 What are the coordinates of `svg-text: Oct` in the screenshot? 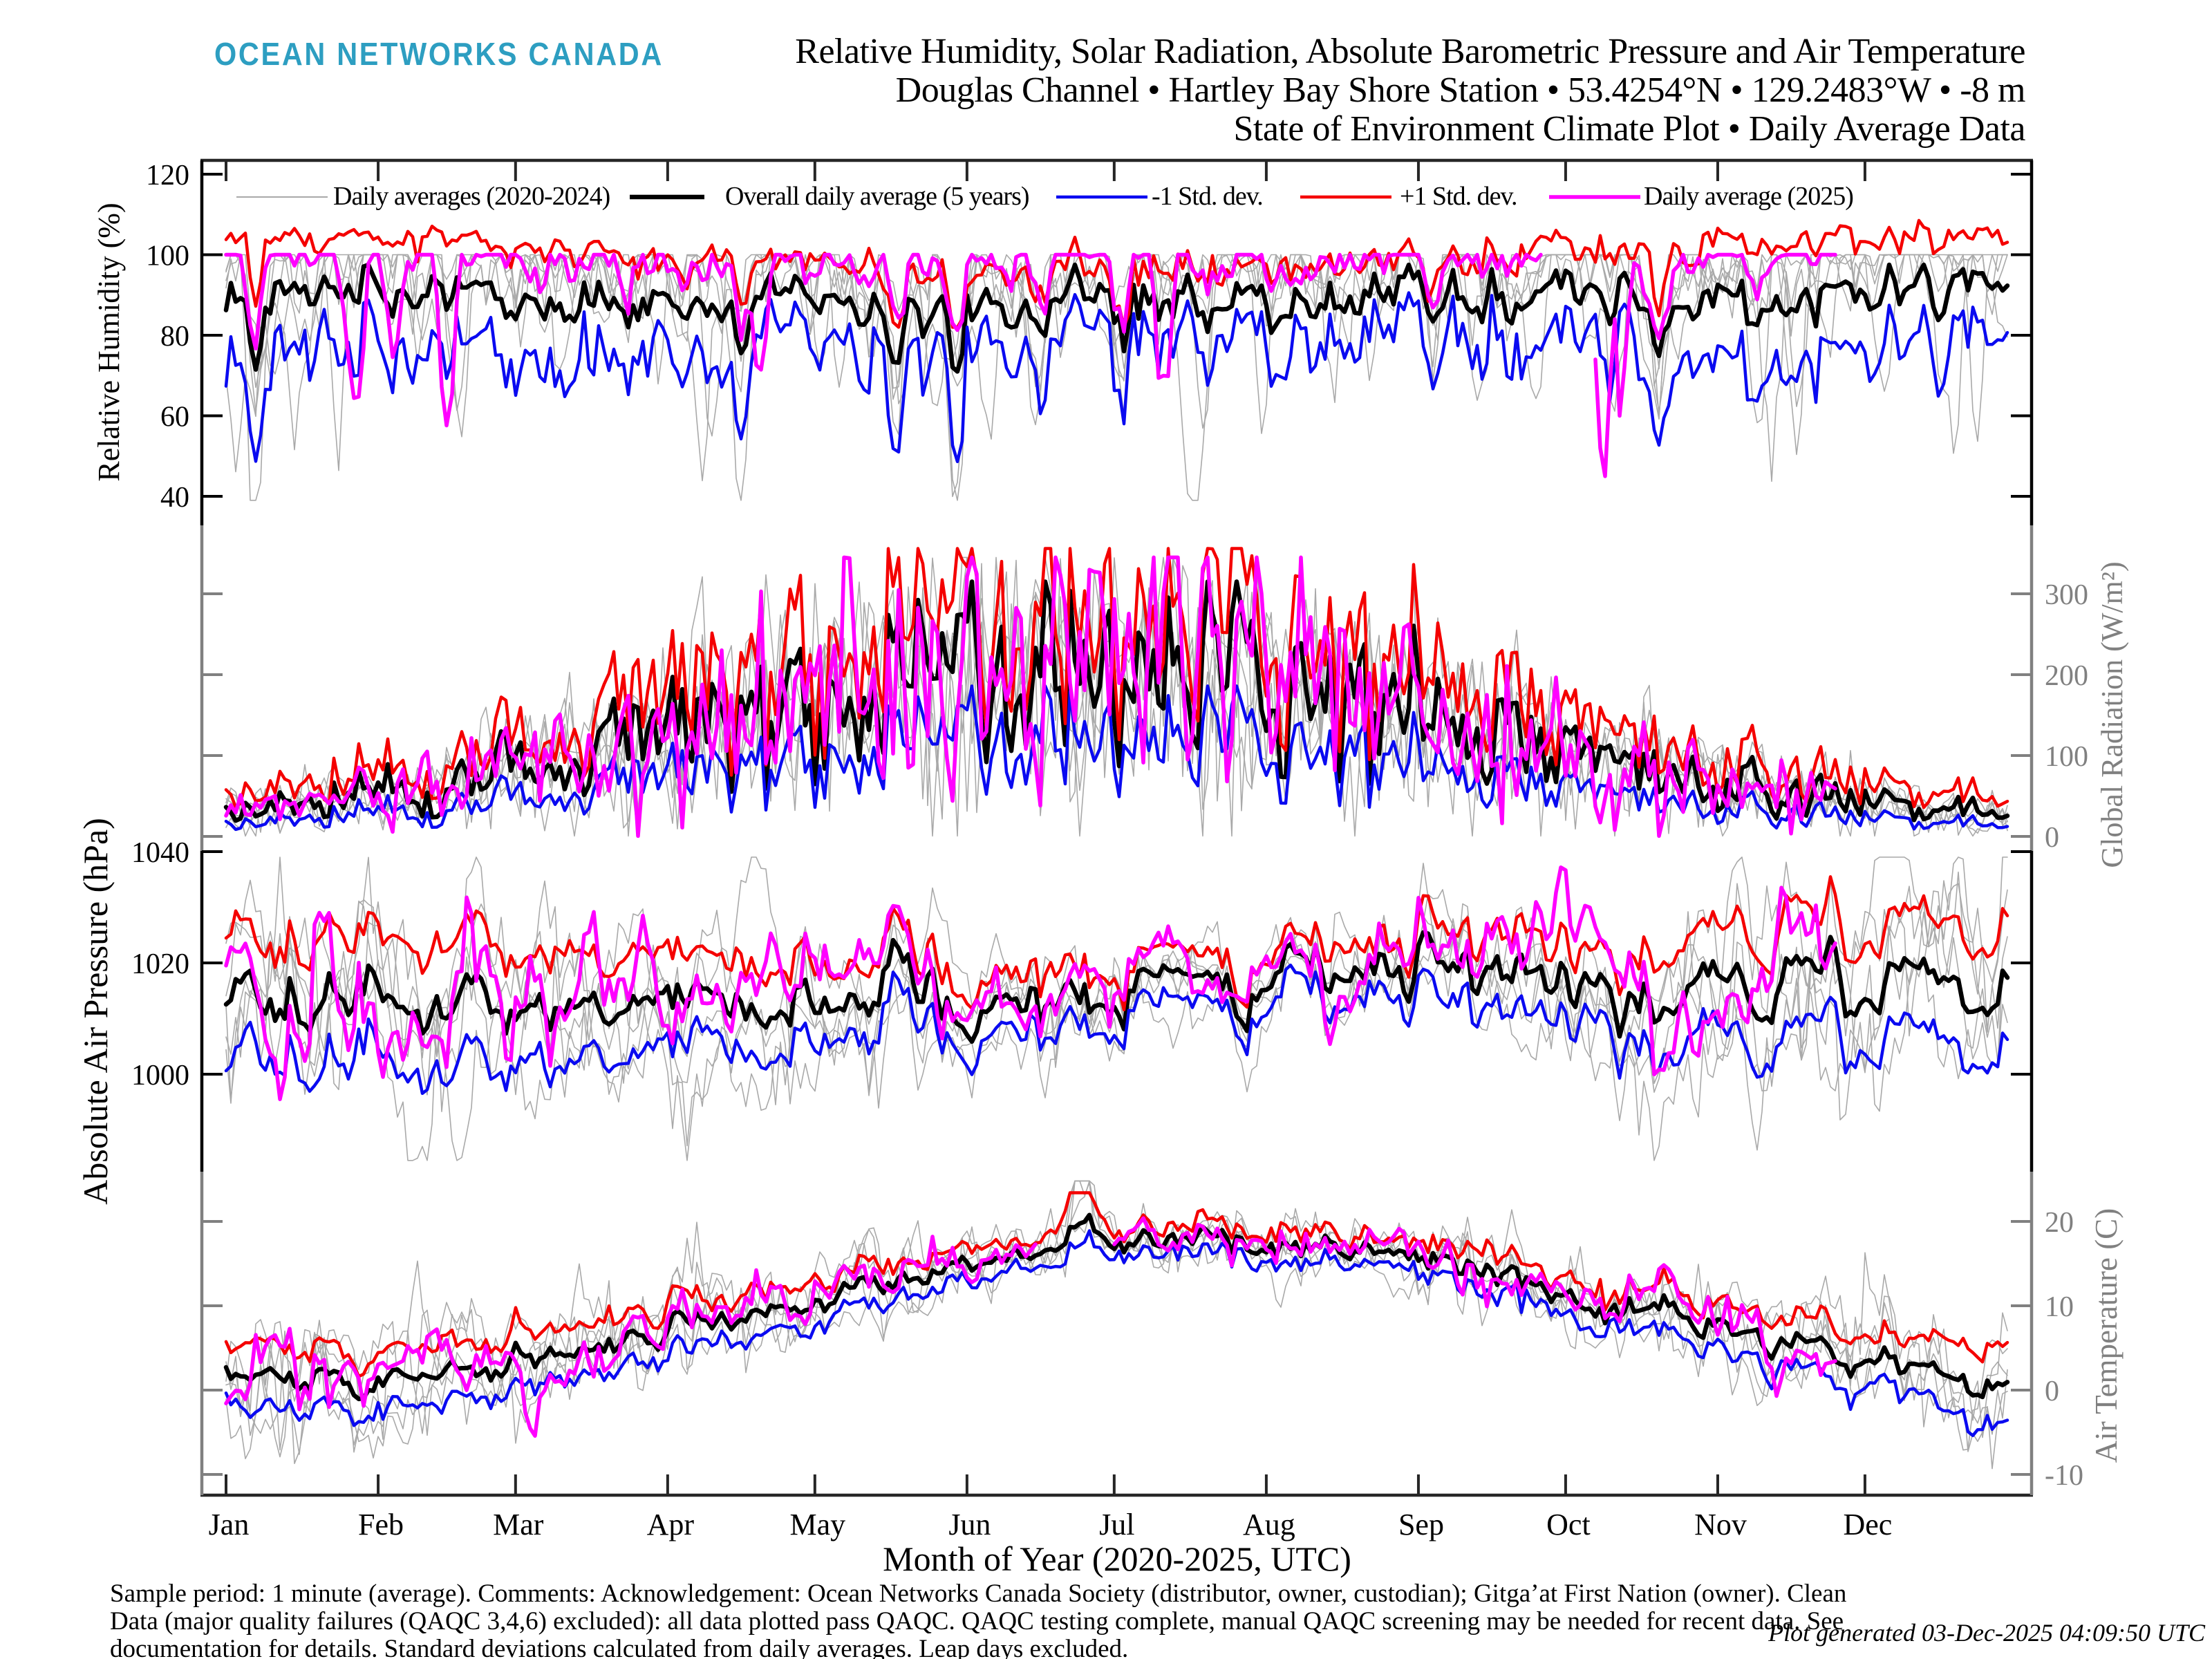 It's located at (1568, 1525).